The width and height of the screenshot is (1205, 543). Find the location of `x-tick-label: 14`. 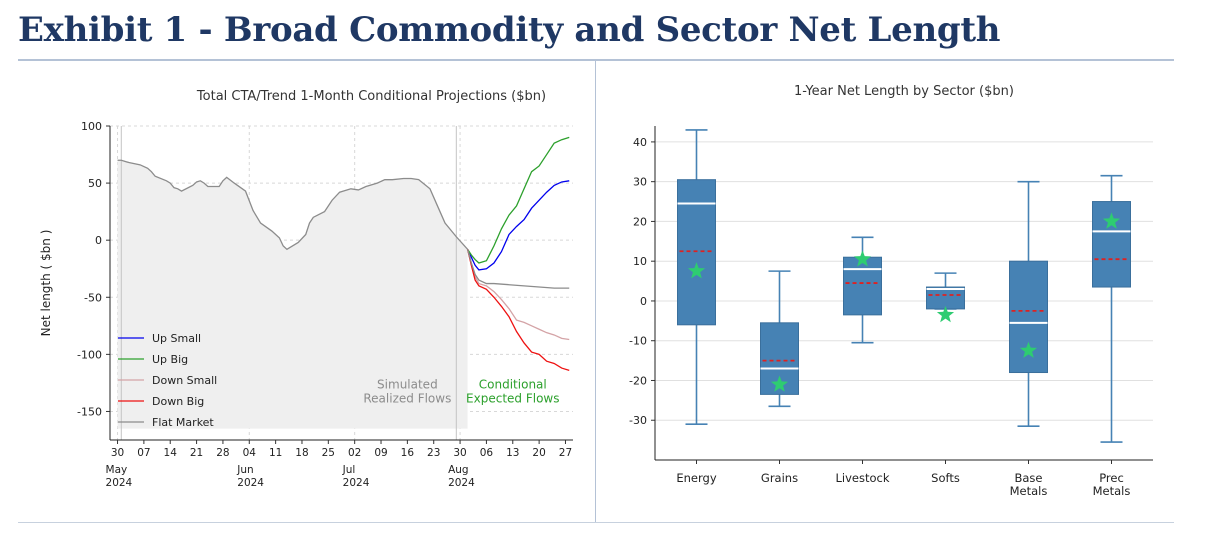

x-tick-label: 14 is located at coordinates (171, 453).